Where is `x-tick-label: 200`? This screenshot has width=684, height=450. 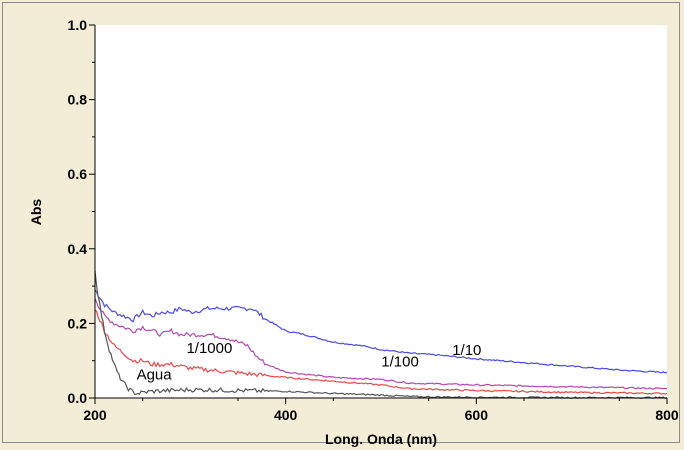 x-tick-label: 200 is located at coordinates (95, 415).